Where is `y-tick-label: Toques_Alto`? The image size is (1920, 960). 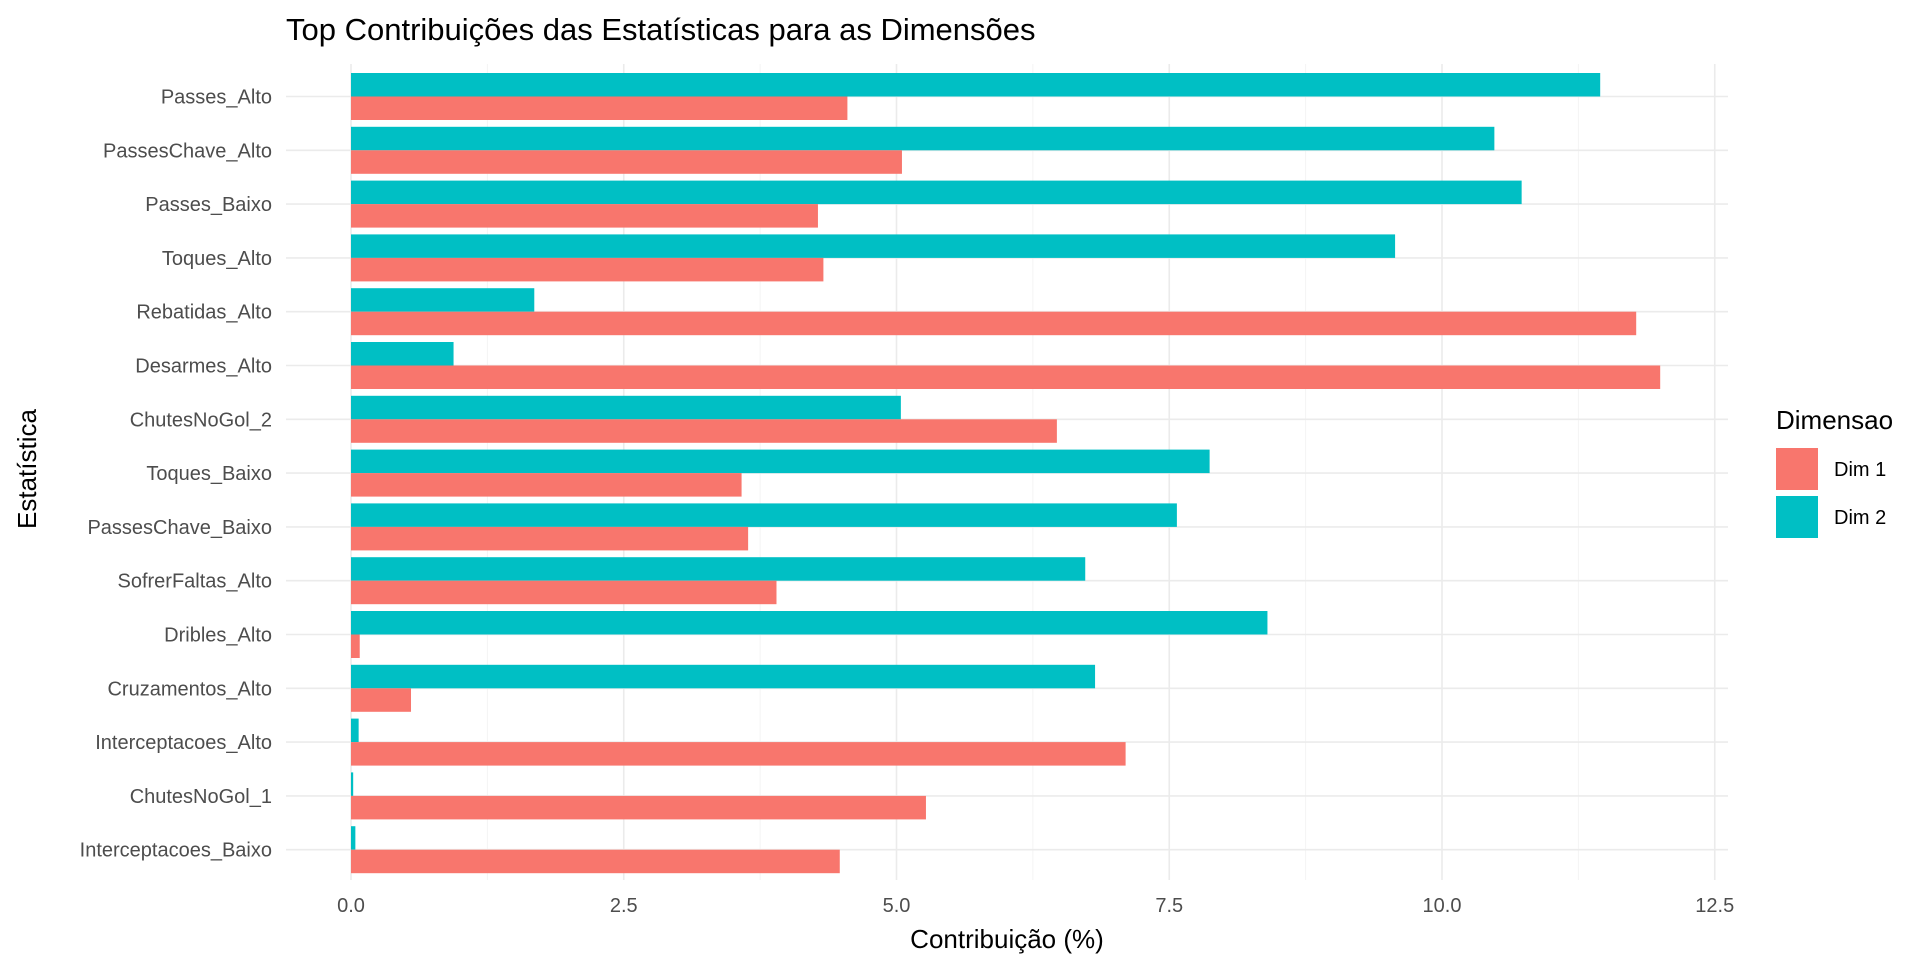 y-tick-label: Toques_Alto is located at coordinates (217, 259).